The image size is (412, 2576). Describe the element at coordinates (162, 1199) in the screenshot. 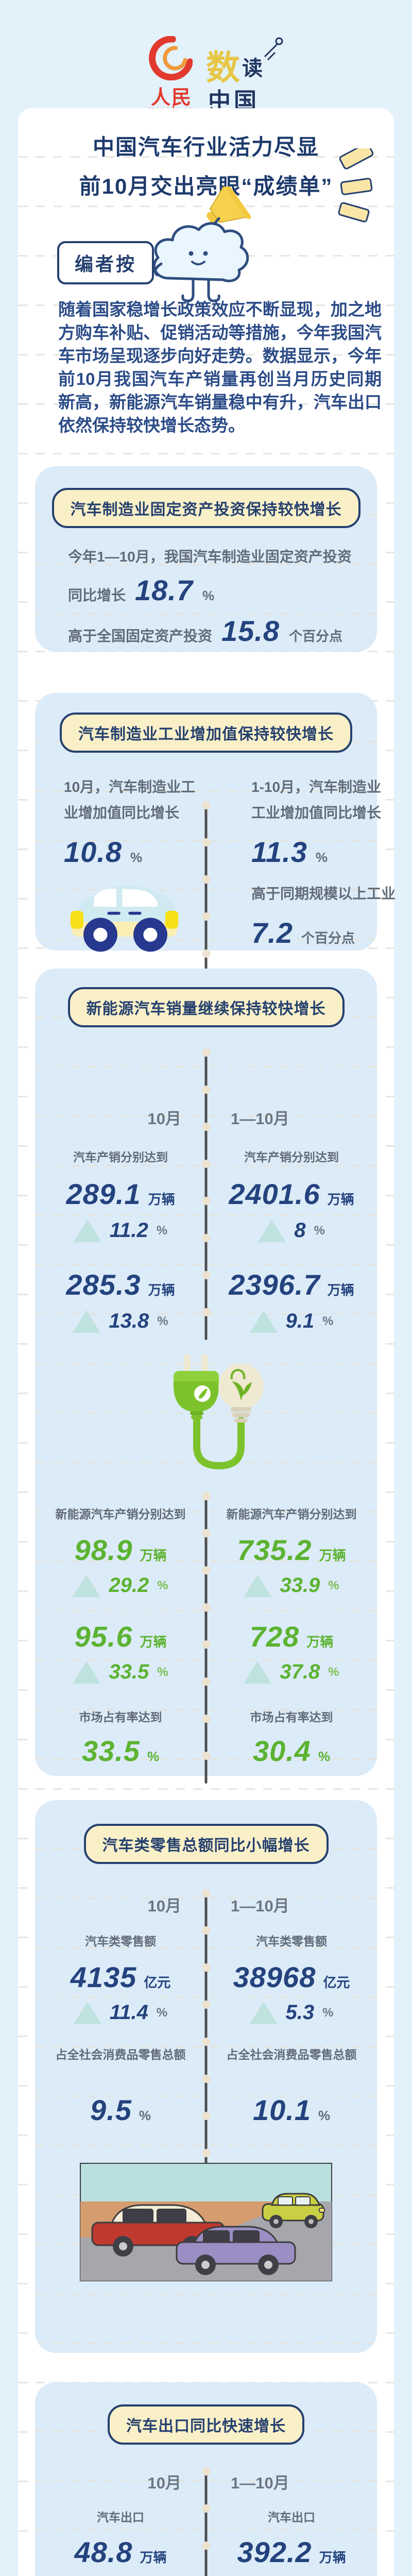

I see `s3-oct-production-unit: 万辆` at that location.